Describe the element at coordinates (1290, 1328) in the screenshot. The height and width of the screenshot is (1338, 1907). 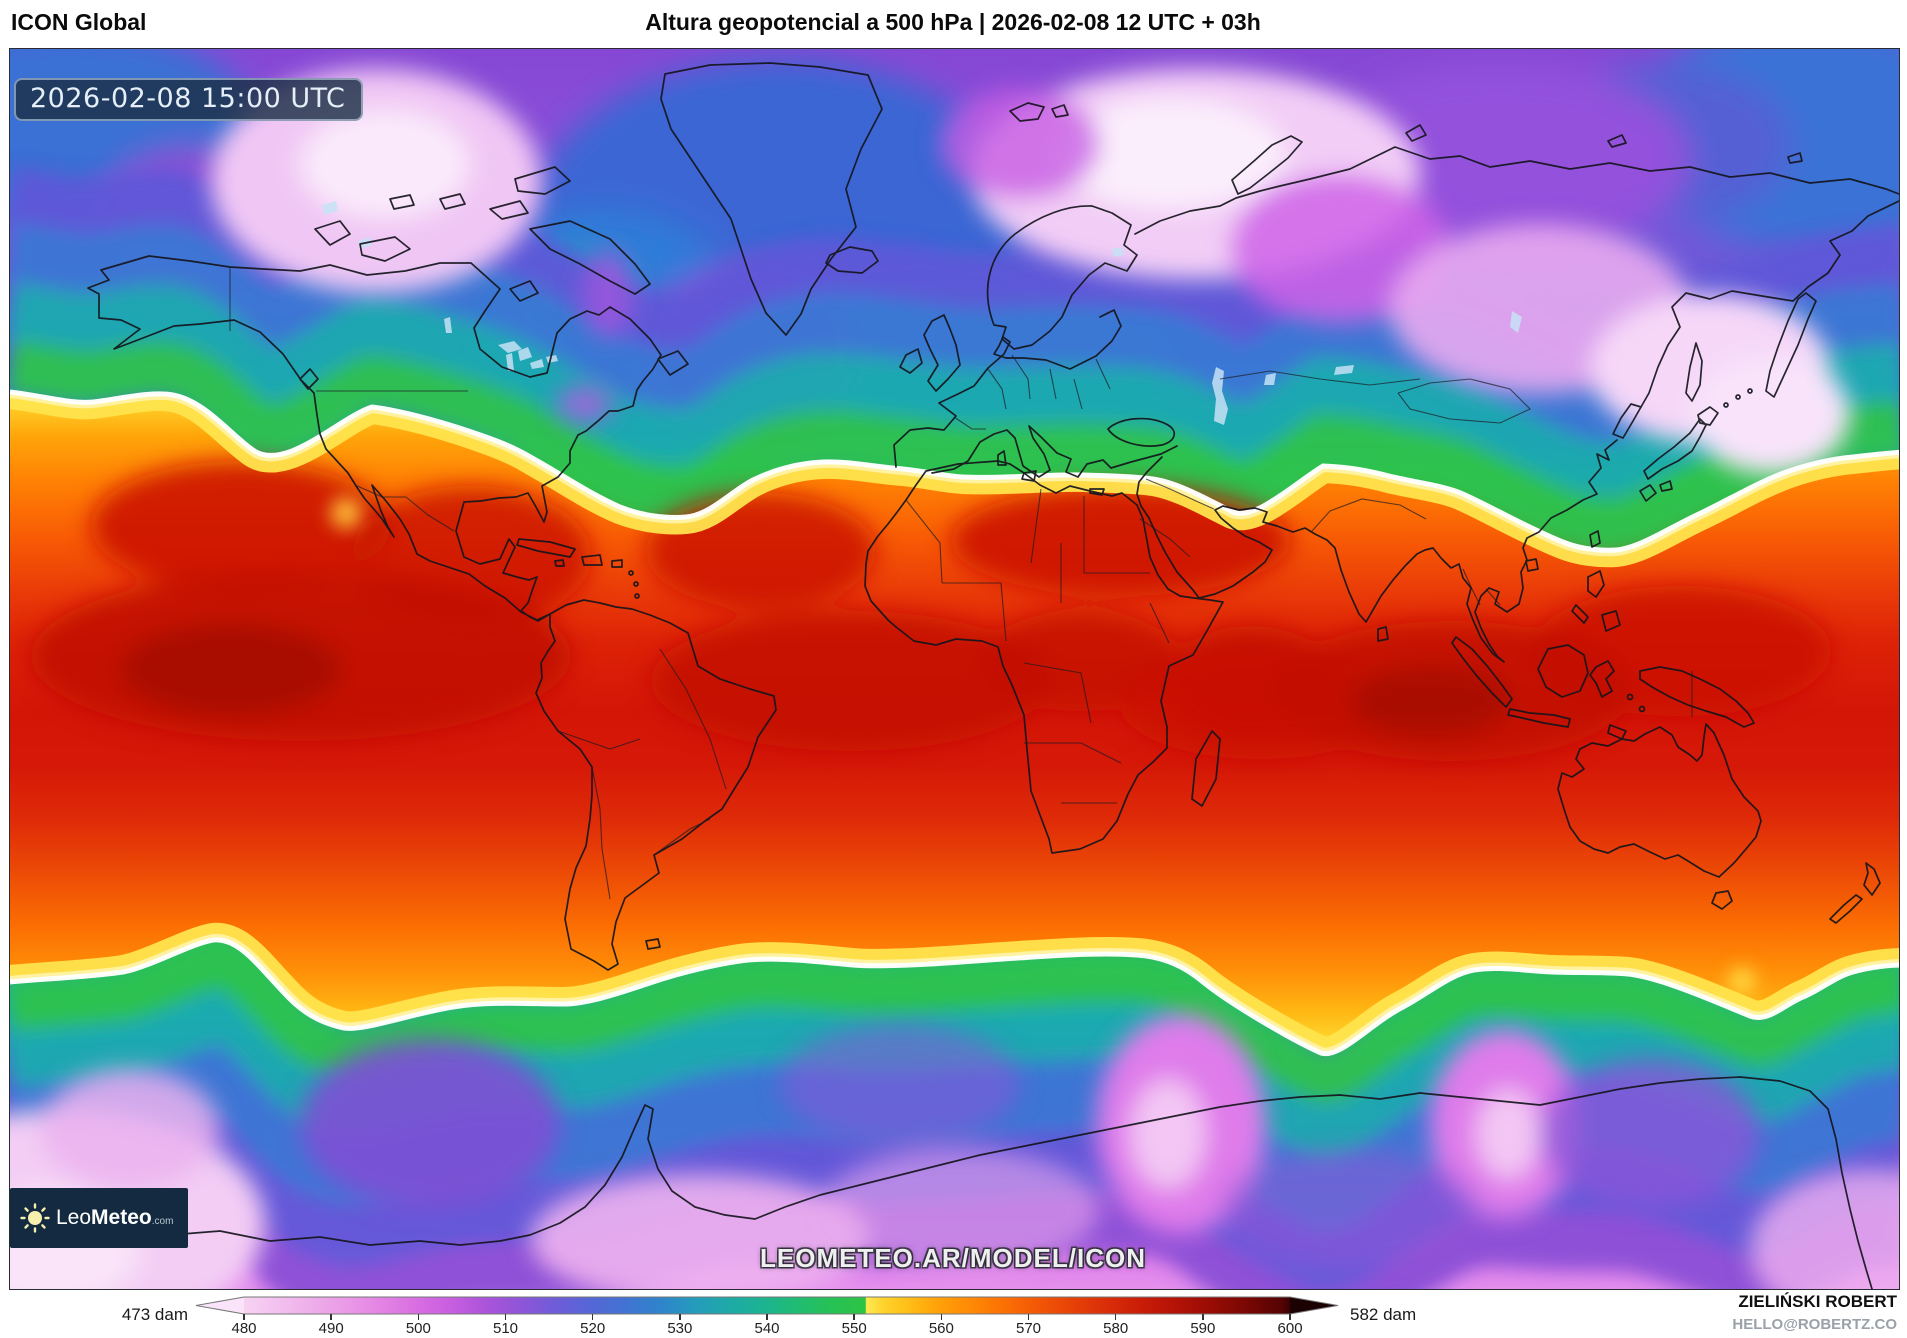
I see `colorbar-tick-label: 600` at that location.